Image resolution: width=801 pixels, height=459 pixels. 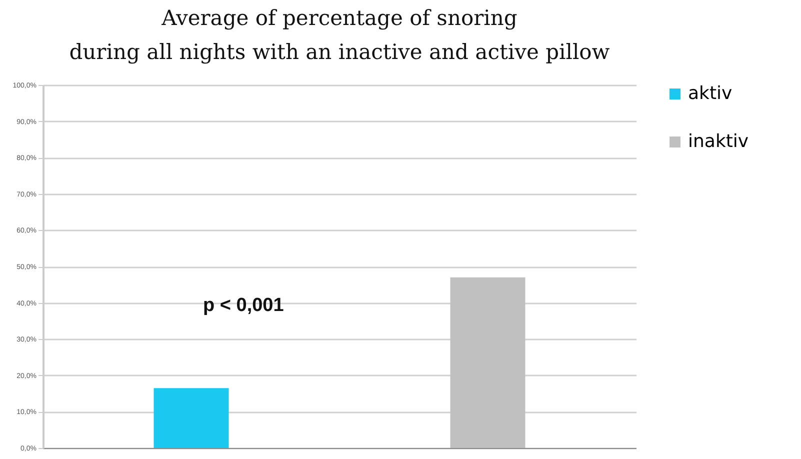 What do you see at coordinates (718, 141) in the screenshot?
I see `legend-label: inaktiv` at bounding box center [718, 141].